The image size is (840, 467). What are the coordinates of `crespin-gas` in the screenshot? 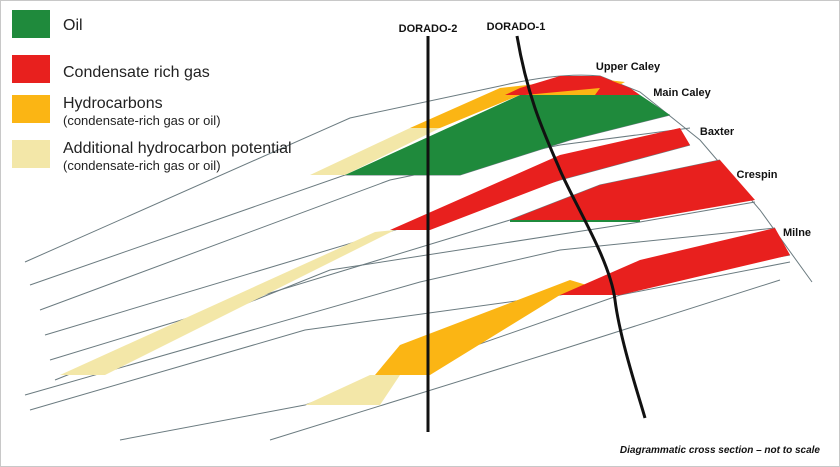 It's located at (632, 190).